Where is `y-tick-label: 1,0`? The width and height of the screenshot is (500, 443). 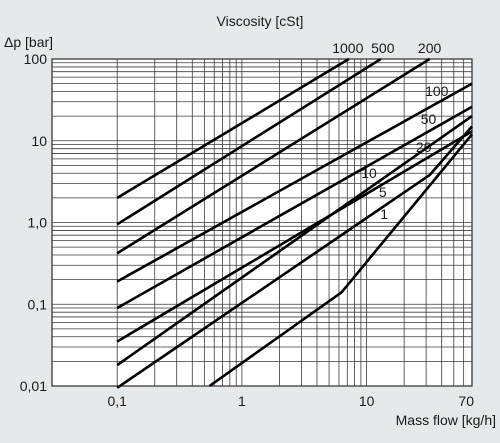
y-tick-label: 1,0 is located at coordinates (38, 223).